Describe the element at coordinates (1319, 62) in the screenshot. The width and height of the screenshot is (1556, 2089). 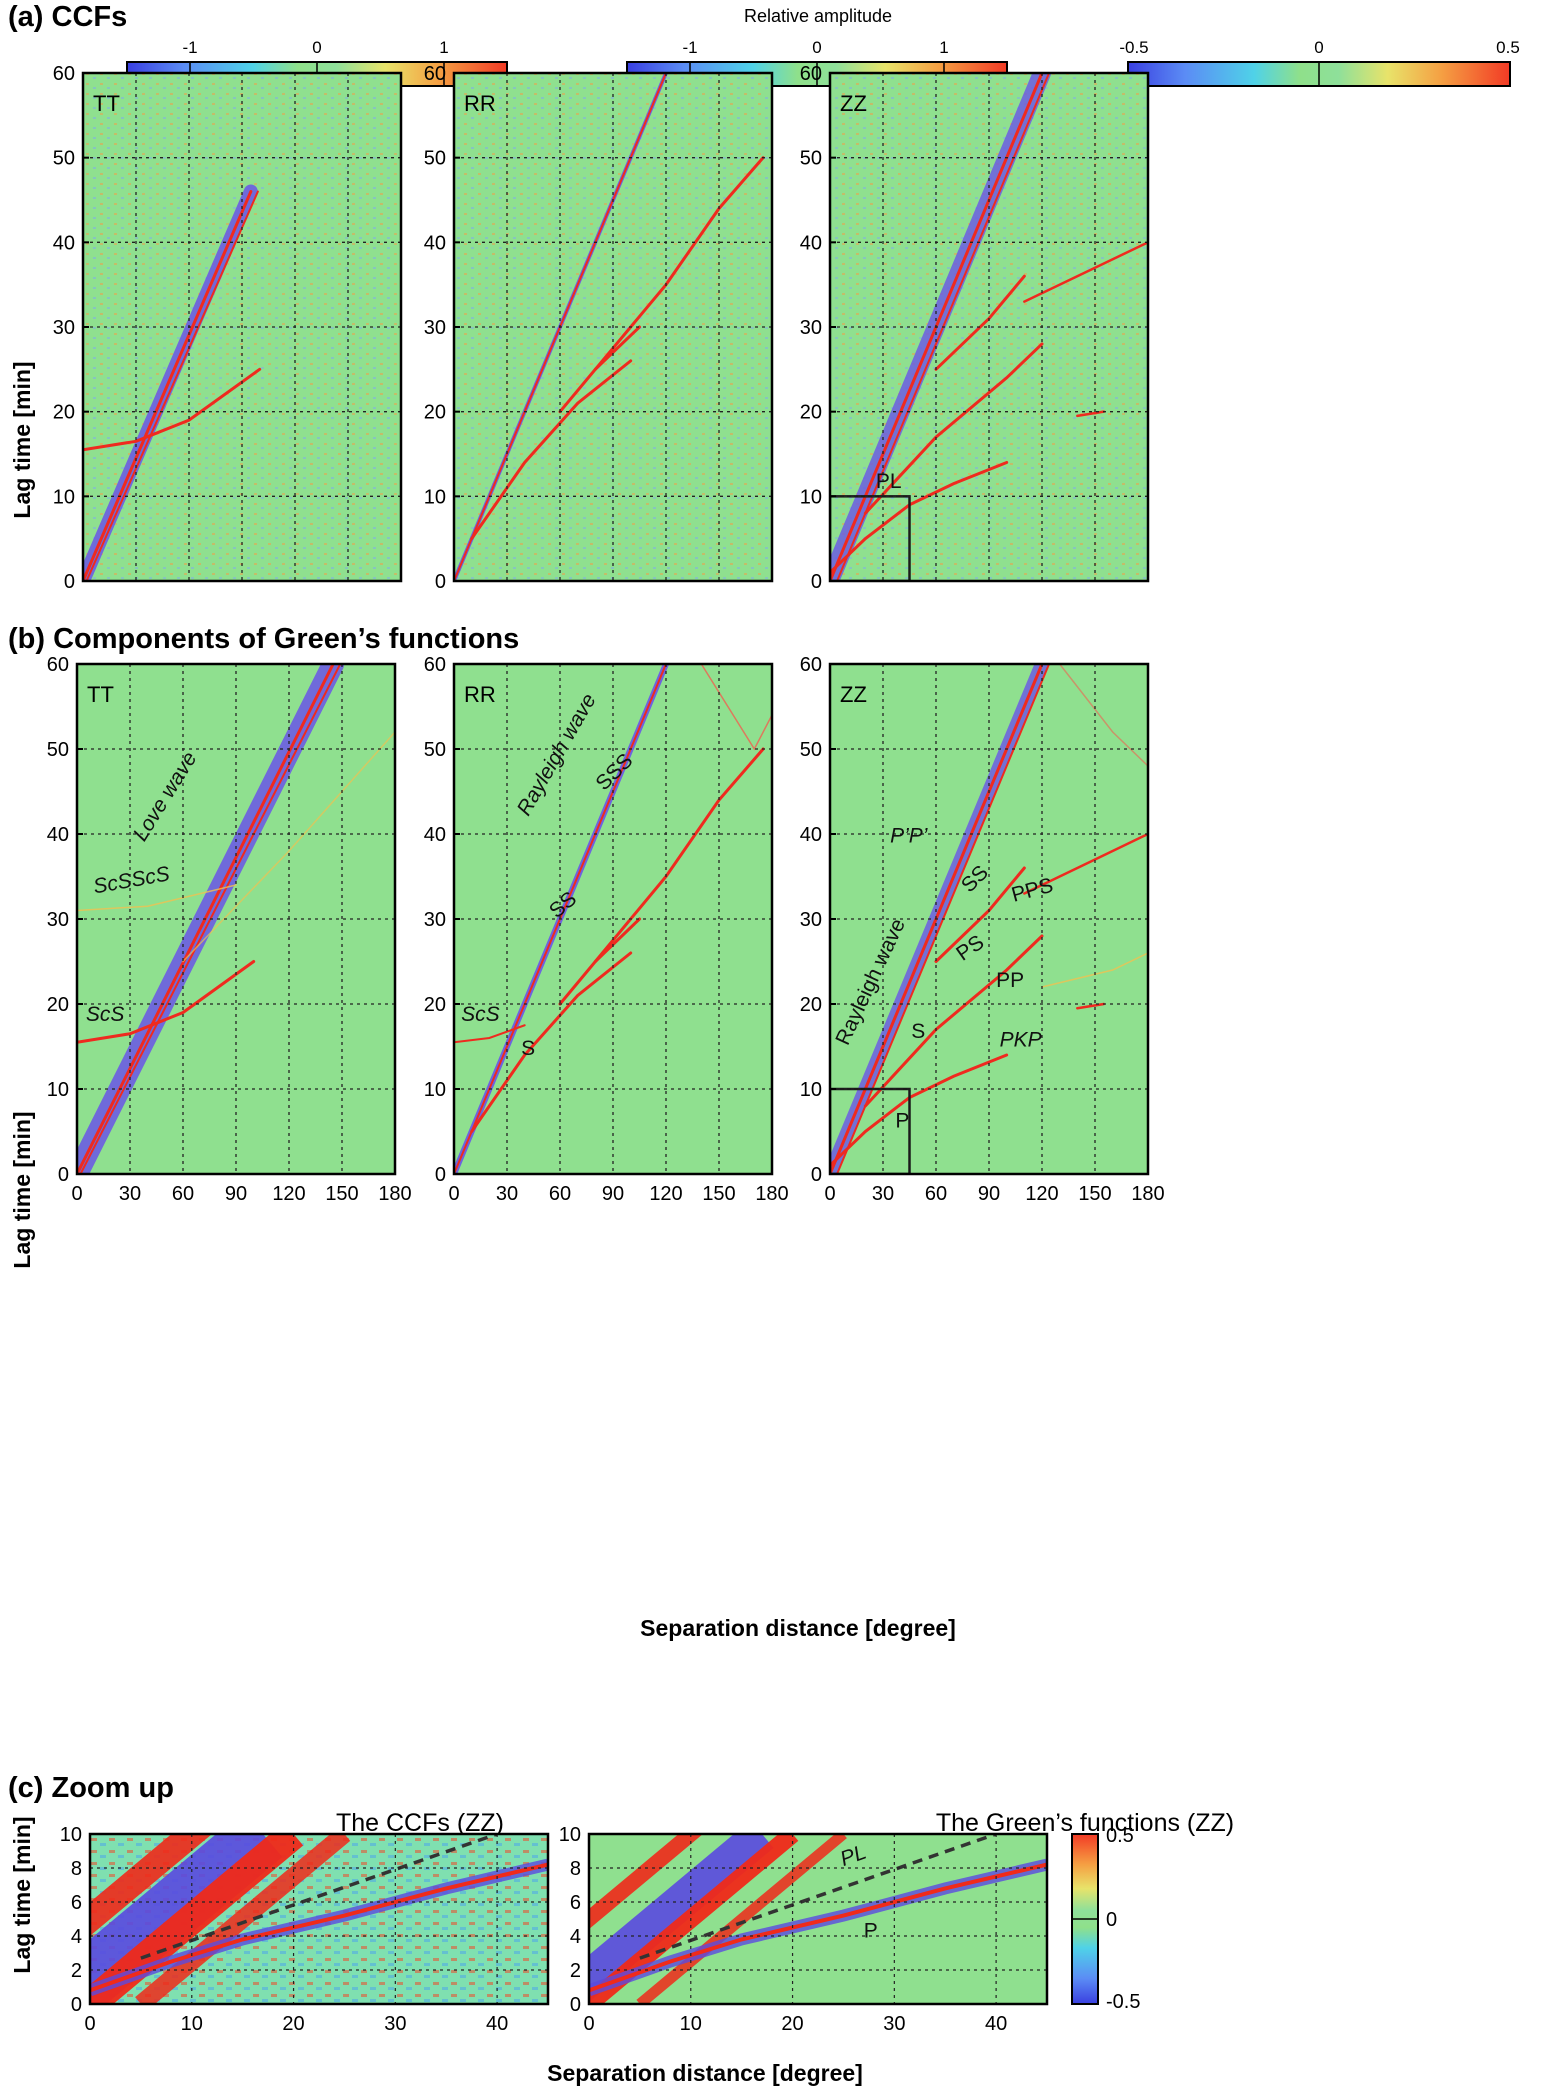
I see `colorbar-panel-zz: -0.5 0 0.5` at that location.